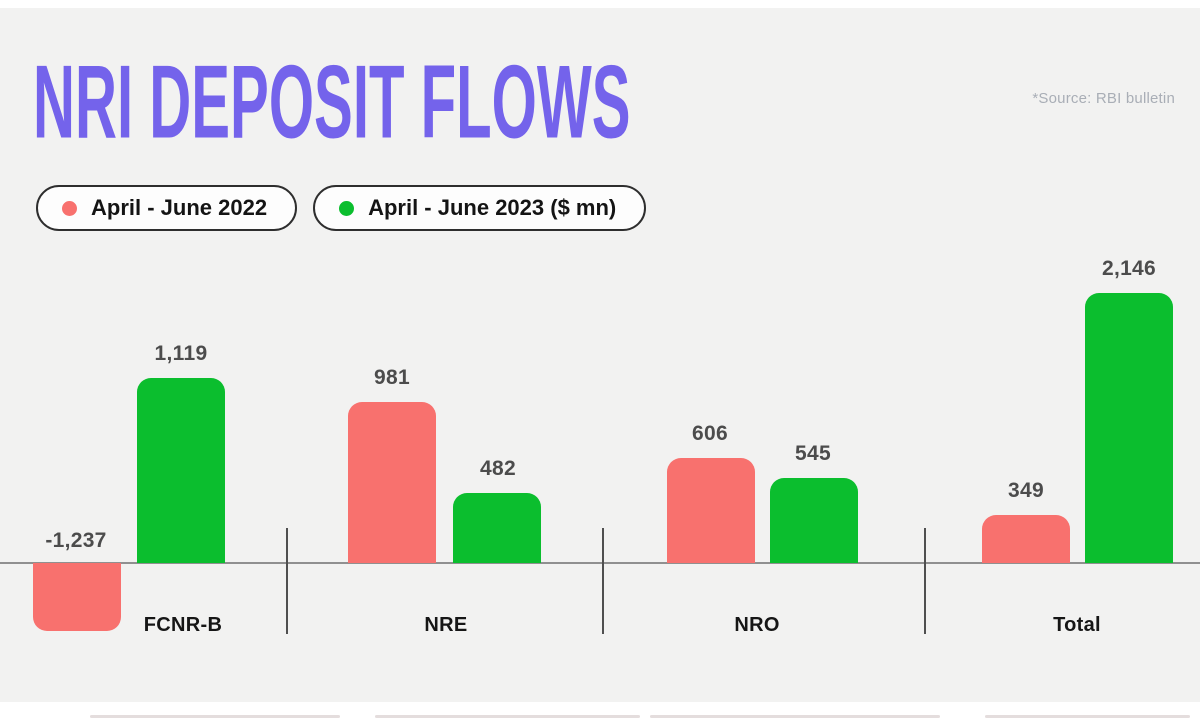 The height and width of the screenshot is (720, 1200). Describe the element at coordinates (332, 102) in the screenshot. I see `page-title: NRI DEPOSIT FLOWS` at that location.